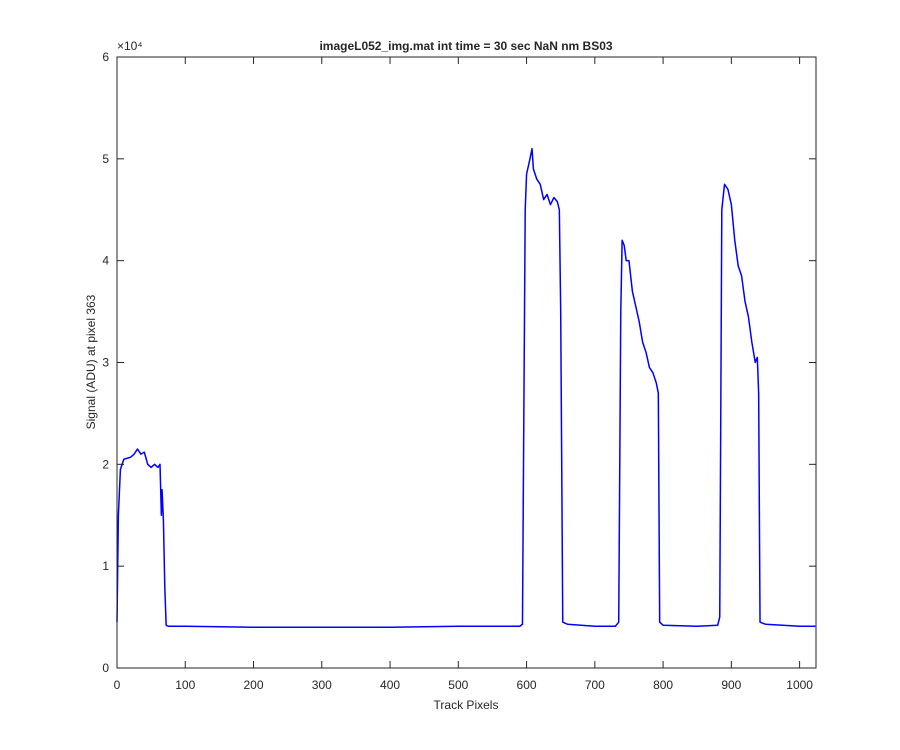 Image resolution: width=900 pixels, height=750 pixels. Describe the element at coordinates (663, 685) in the screenshot. I see `x-tick-label: 800` at that location.